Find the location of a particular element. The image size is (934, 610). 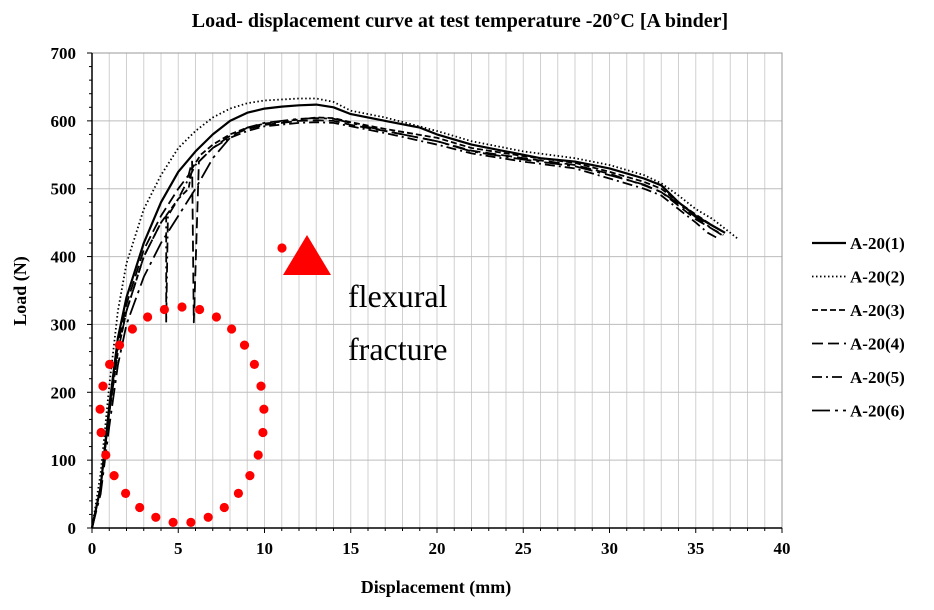

x-tick-label: 10 is located at coordinates (264, 548).